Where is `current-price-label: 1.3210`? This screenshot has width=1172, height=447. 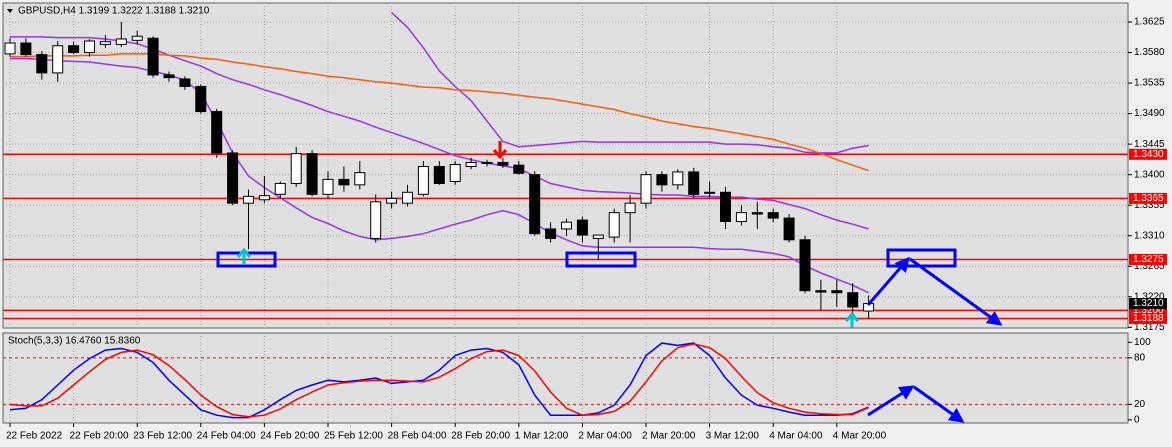 current-price-label: 1.3210 is located at coordinates (1148, 303).